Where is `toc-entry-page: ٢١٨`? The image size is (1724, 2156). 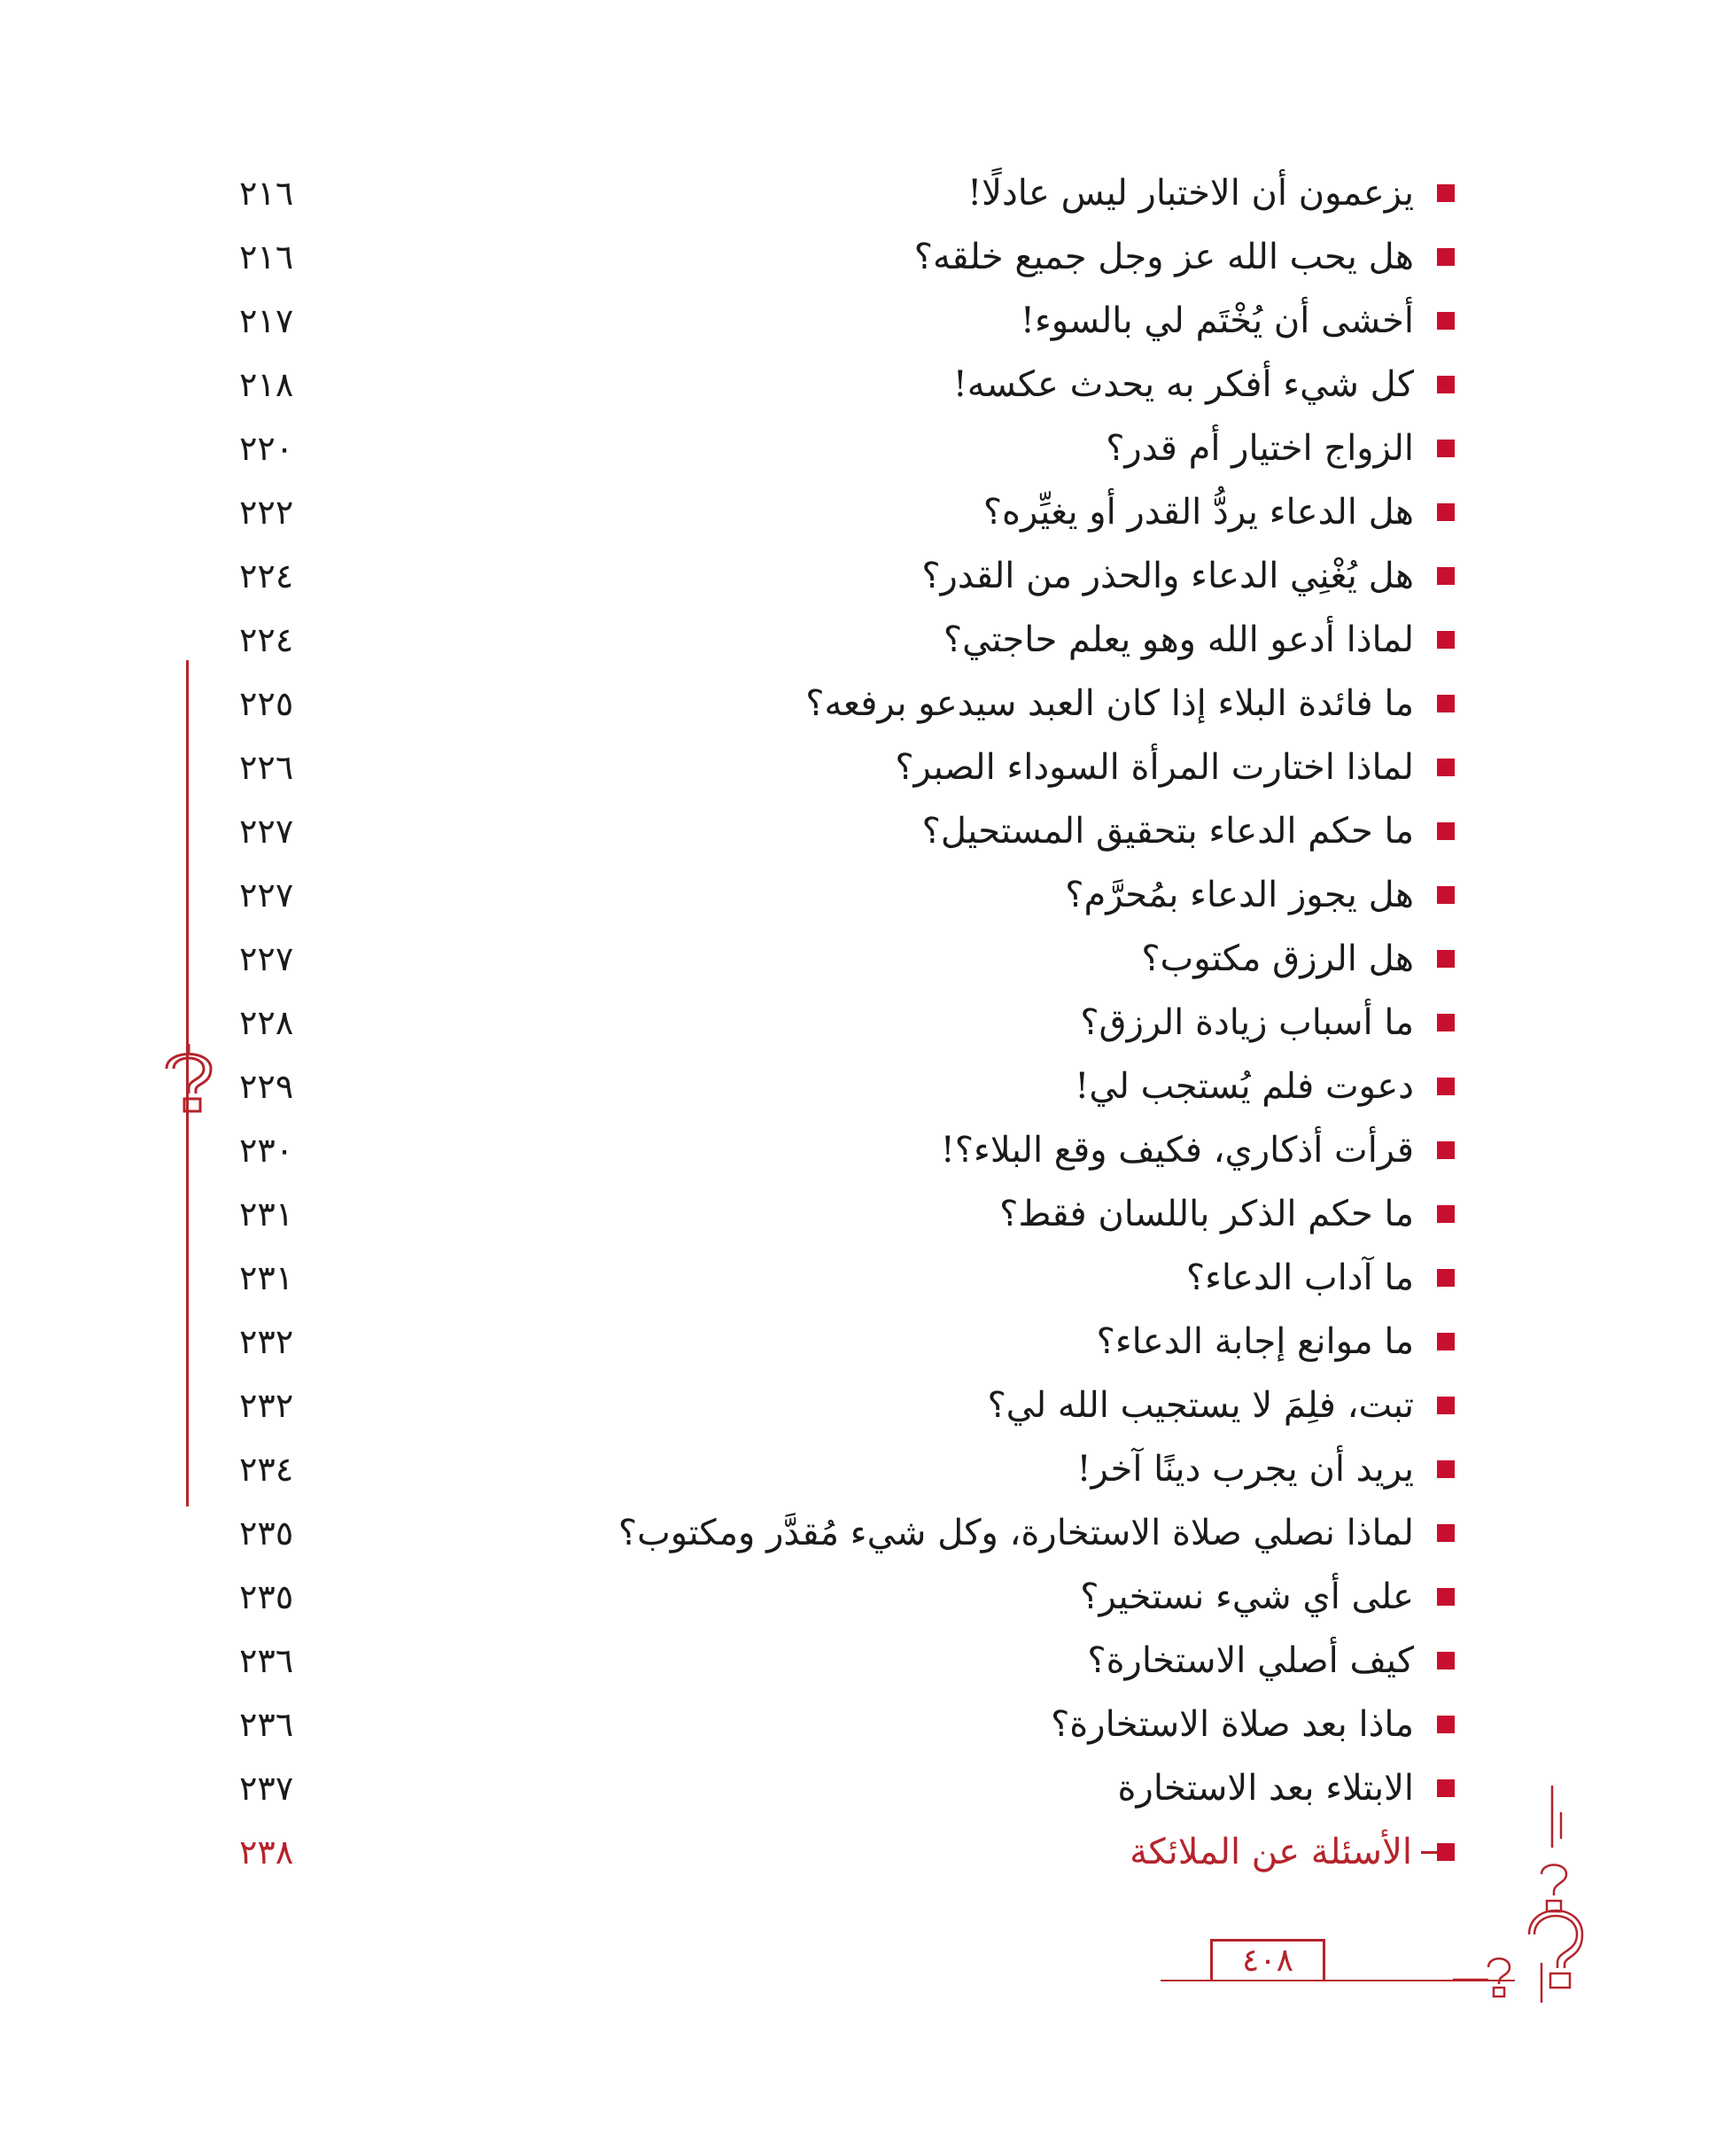 toc-entry-page: ٢١٨ is located at coordinates (266, 384).